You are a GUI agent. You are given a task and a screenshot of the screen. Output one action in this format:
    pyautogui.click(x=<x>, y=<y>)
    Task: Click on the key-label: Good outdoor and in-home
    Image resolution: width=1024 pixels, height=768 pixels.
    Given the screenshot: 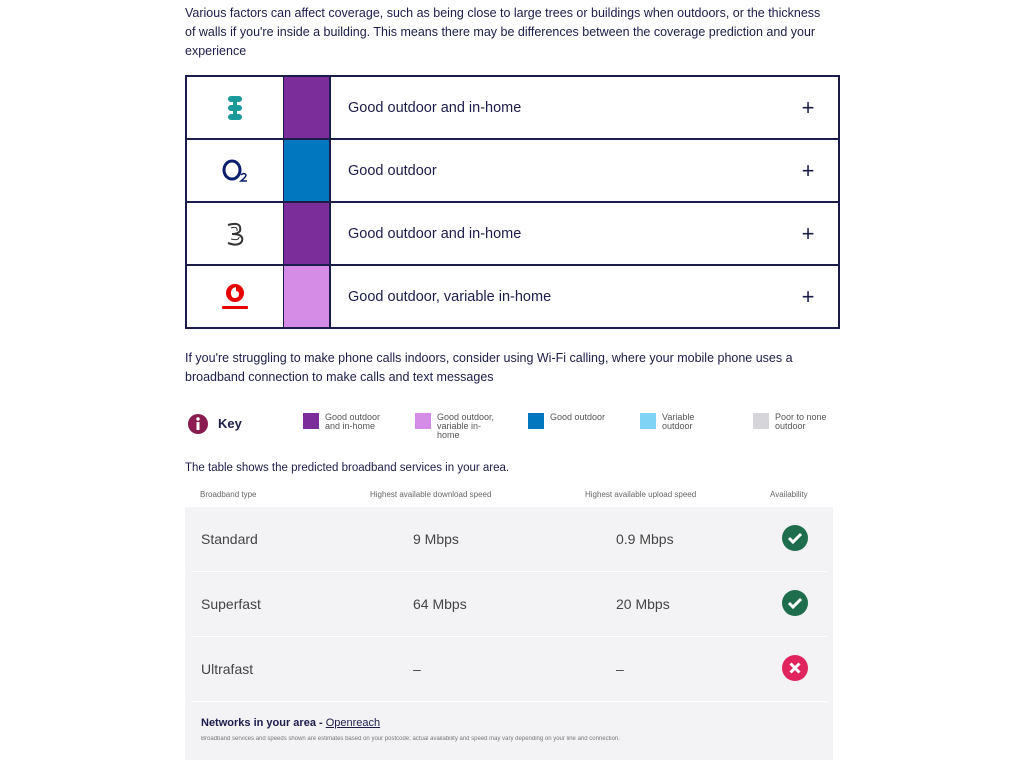 What is the action you would take?
    pyautogui.click(x=353, y=421)
    